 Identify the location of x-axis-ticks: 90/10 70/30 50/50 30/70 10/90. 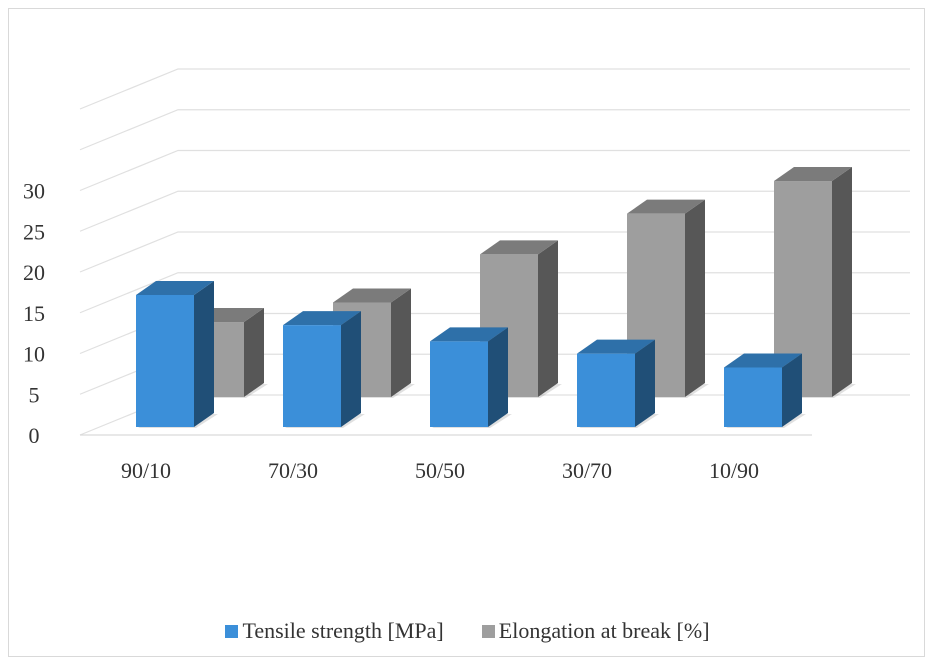
(440, 470).